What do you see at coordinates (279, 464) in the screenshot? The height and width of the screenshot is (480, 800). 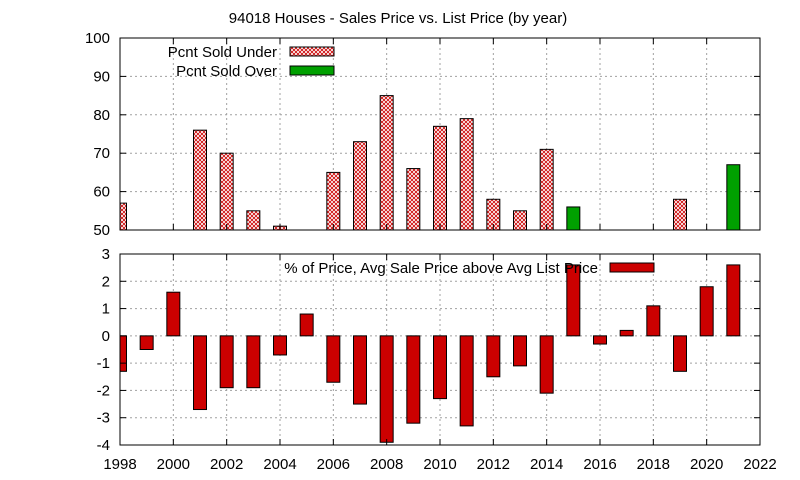 I see `x-tick-label: 2004` at bounding box center [279, 464].